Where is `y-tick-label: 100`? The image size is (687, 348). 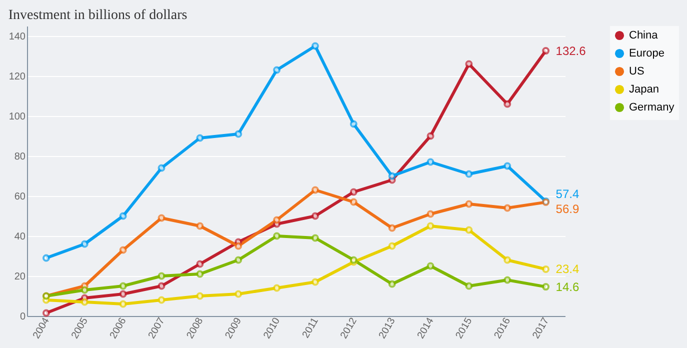
y-tick-label: 100 is located at coordinates (17, 117).